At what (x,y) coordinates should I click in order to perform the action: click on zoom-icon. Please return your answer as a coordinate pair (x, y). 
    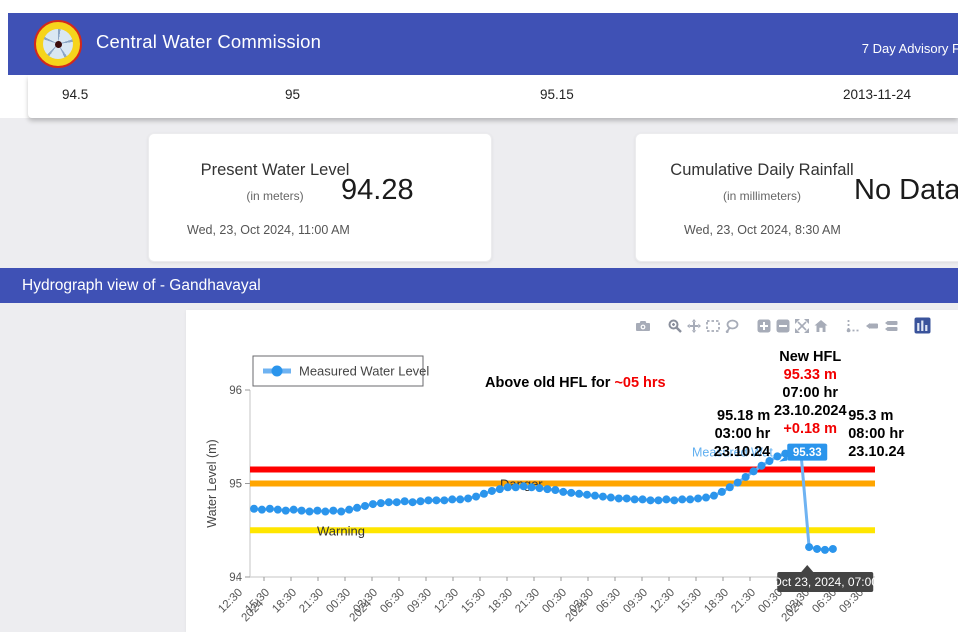
    Looking at the image, I should click on (674, 325).